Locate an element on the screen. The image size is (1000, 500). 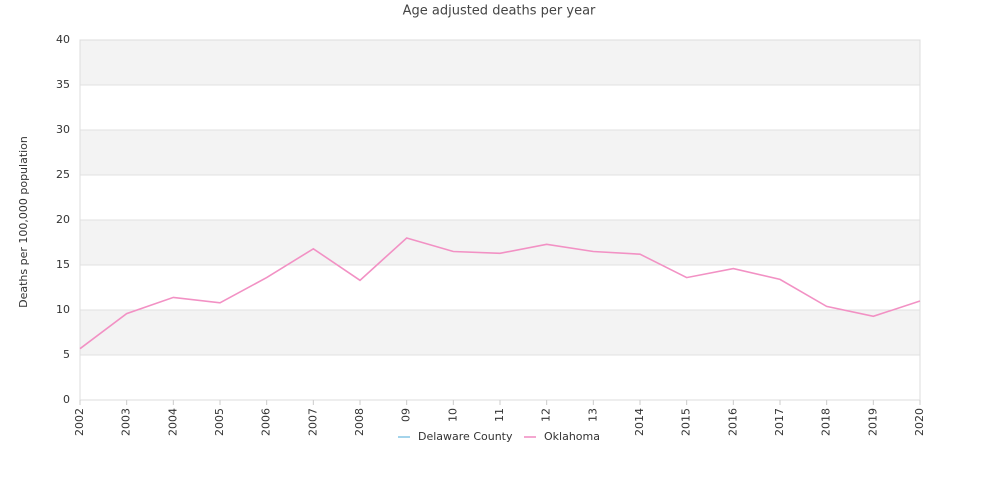
y-axis-label: Deaths per 100,000 population is located at coordinates (23, 222).